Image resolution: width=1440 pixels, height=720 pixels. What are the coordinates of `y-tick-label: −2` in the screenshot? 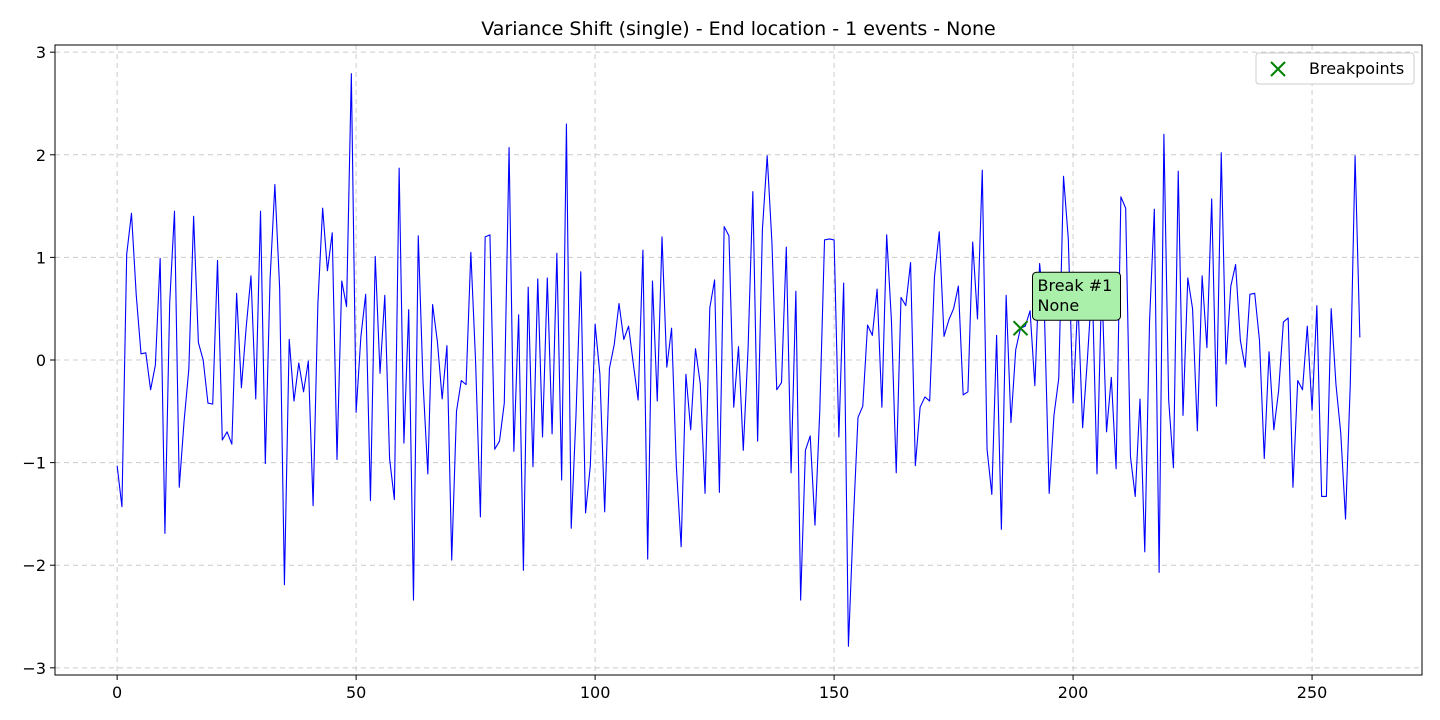 It's located at (34, 565).